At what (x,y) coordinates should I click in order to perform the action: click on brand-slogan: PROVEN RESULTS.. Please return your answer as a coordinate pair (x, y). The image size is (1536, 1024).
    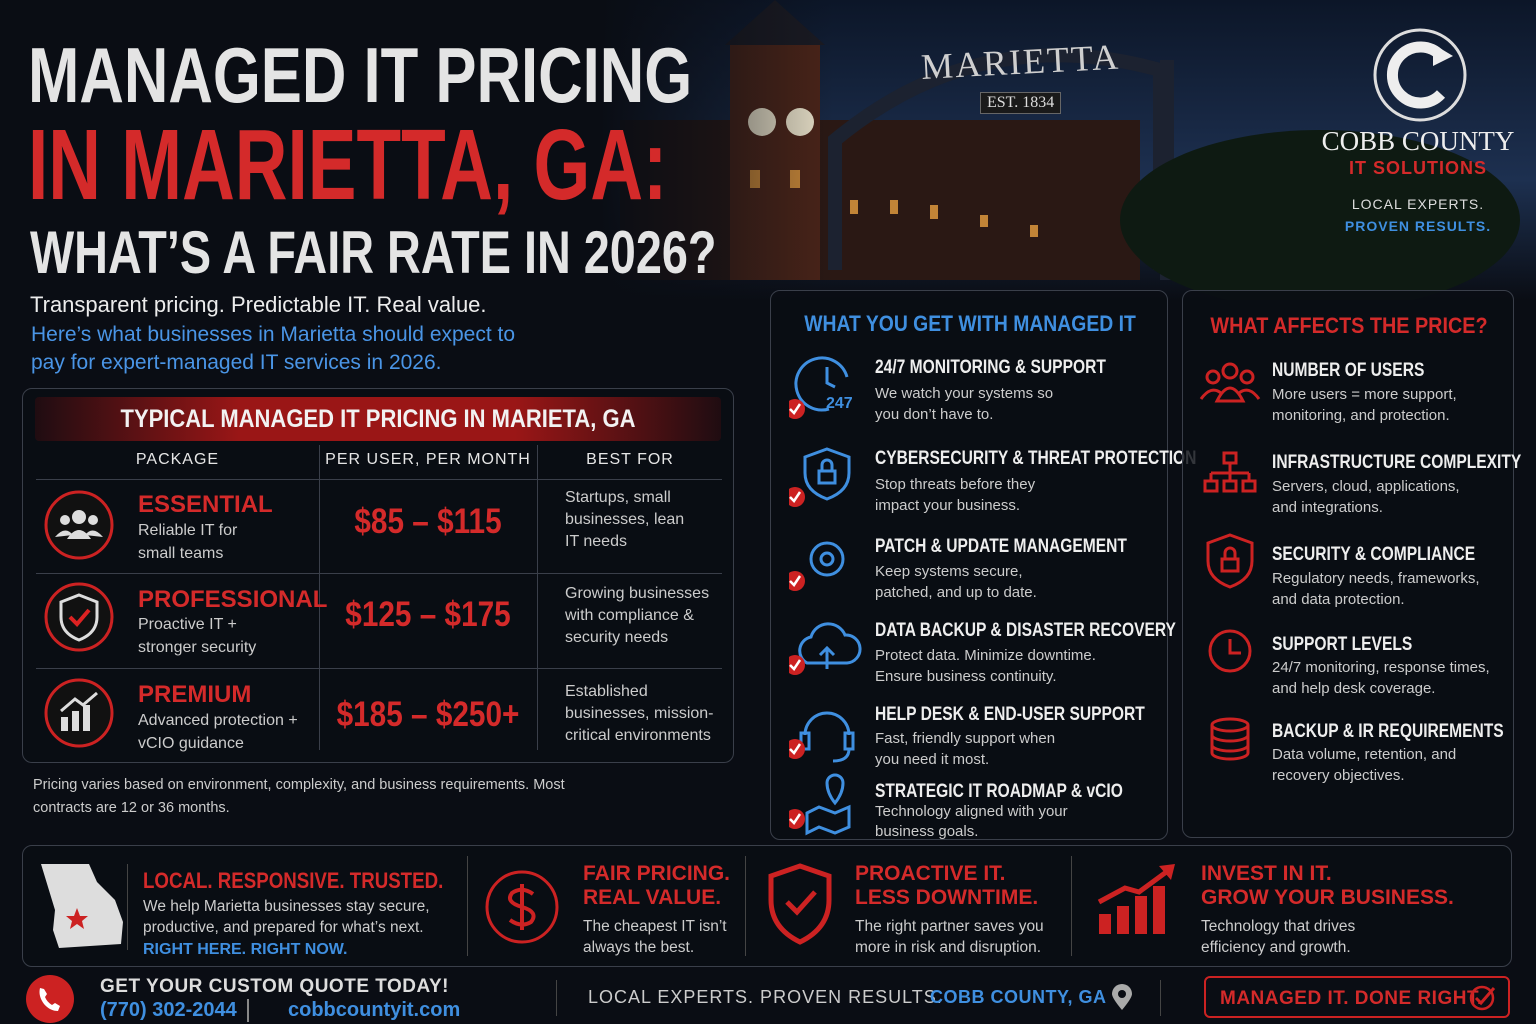
    Looking at the image, I should click on (1418, 226).